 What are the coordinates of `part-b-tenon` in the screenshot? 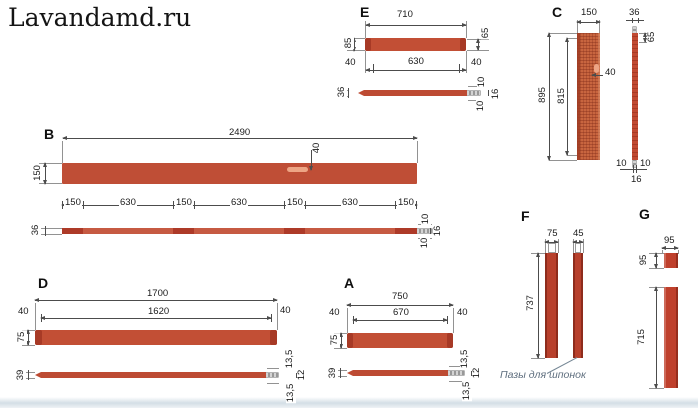 It's located at (424, 231).